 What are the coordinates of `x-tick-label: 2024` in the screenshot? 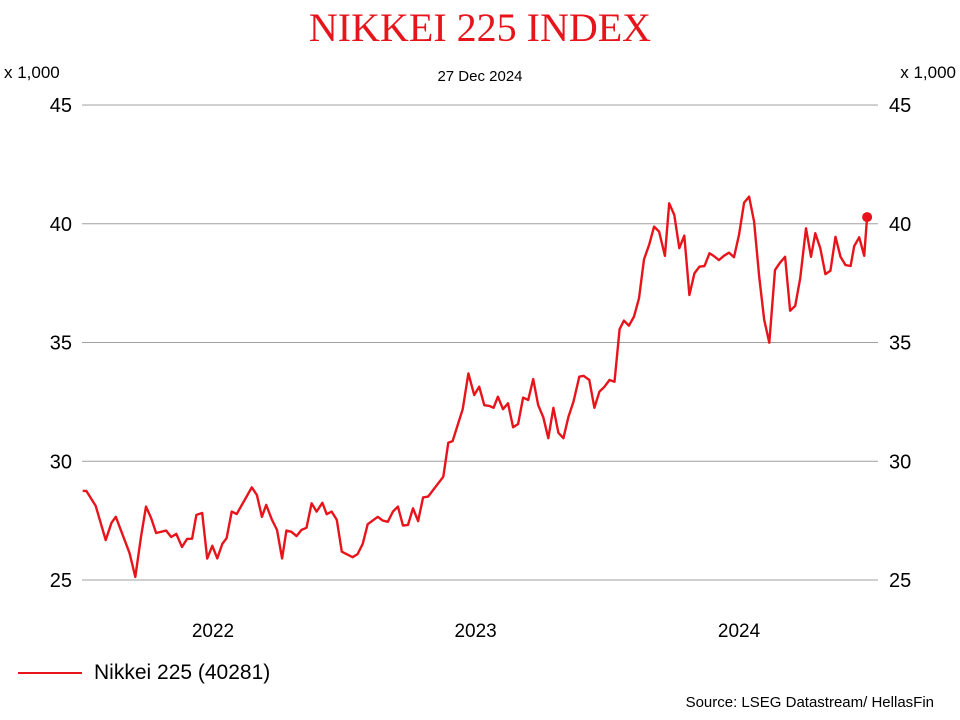 It's located at (739, 631).